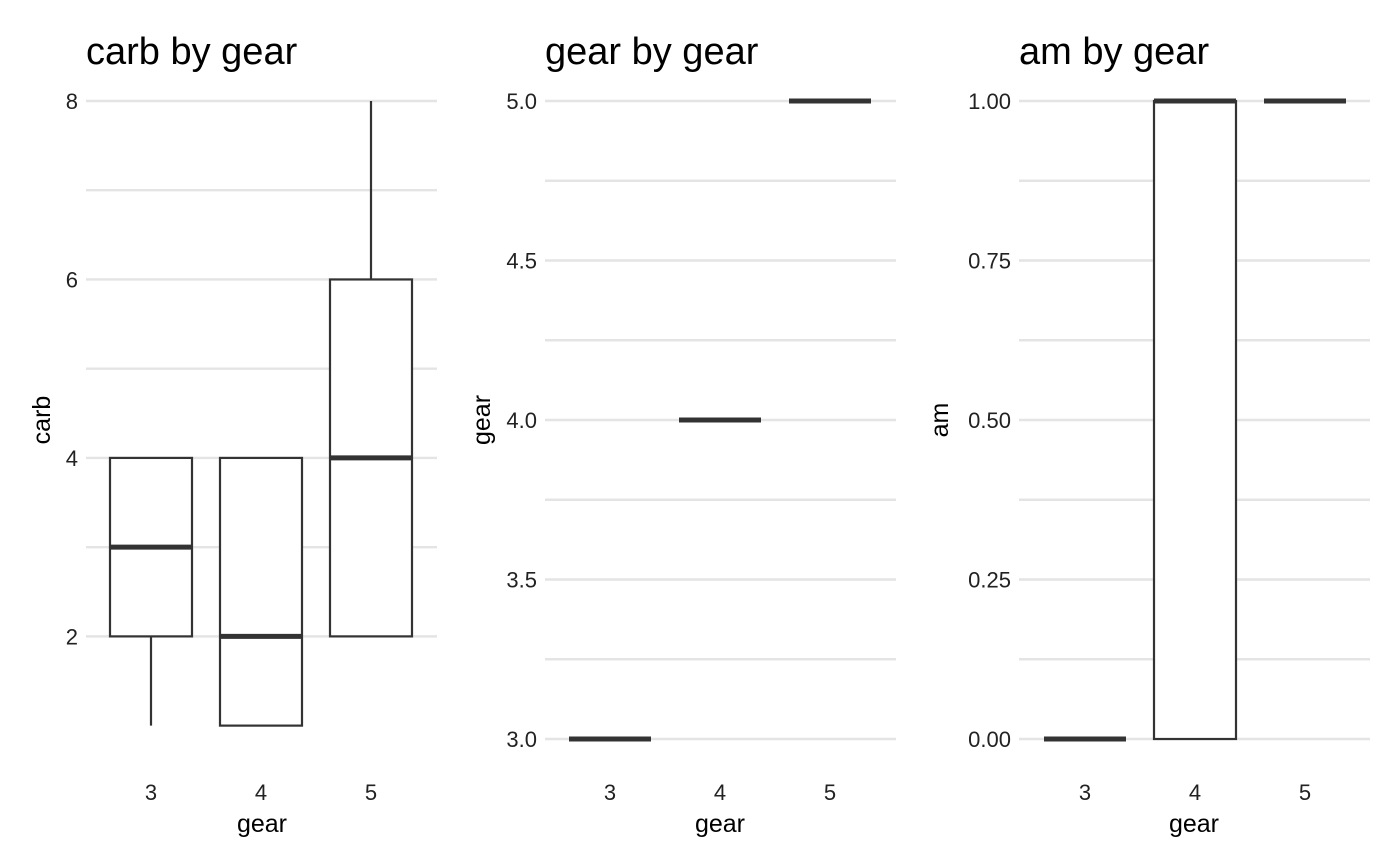  I want to click on panel-1-y-axis-title: carb, so click(42, 420).